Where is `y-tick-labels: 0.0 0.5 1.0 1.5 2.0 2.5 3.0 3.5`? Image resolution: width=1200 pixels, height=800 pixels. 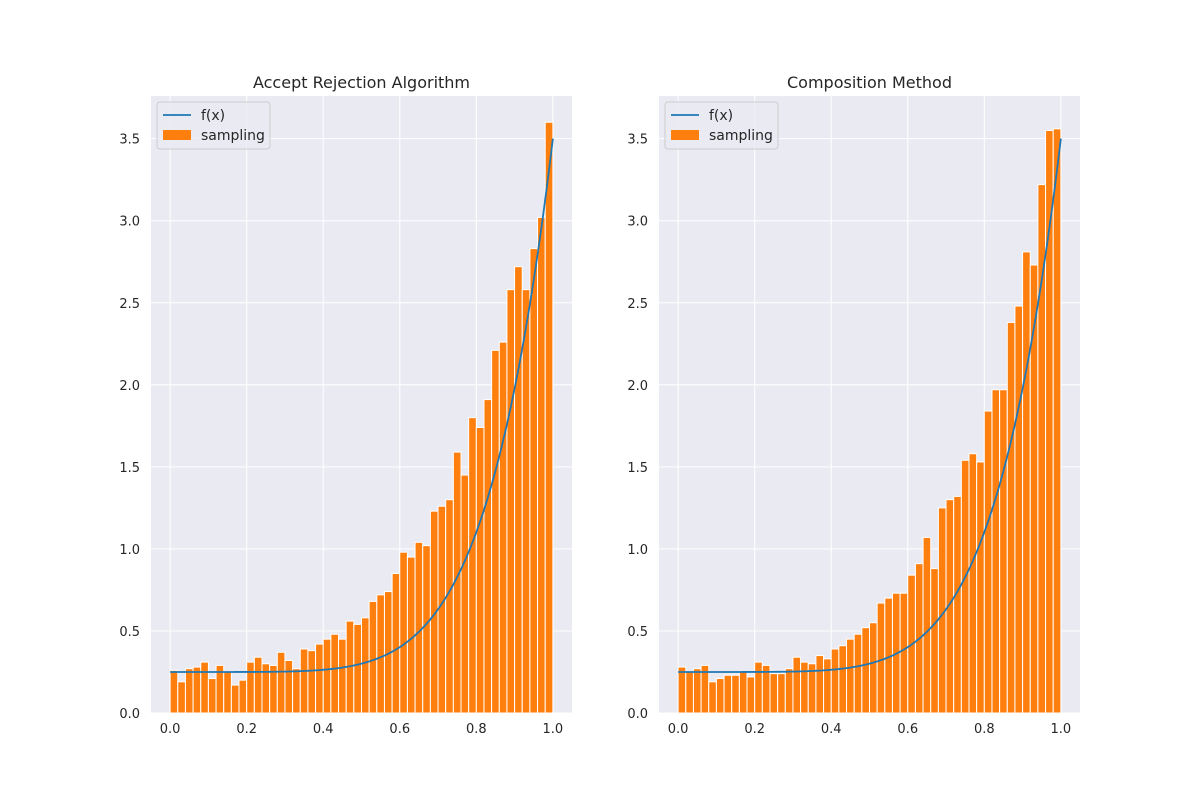
y-tick-labels: 0.0 0.5 1.0 1.5 2.0 2.5 3.0 3.5 is located at coordinates (129, 427).